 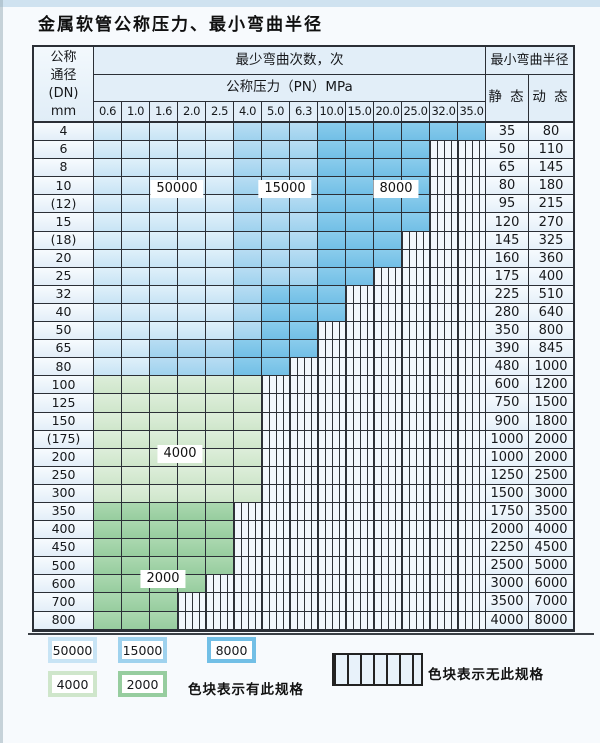 What do you see at coordinates (507, 276) in the screenshot?
I see `static-radius-value: 175` at bounding box center [507, 276].